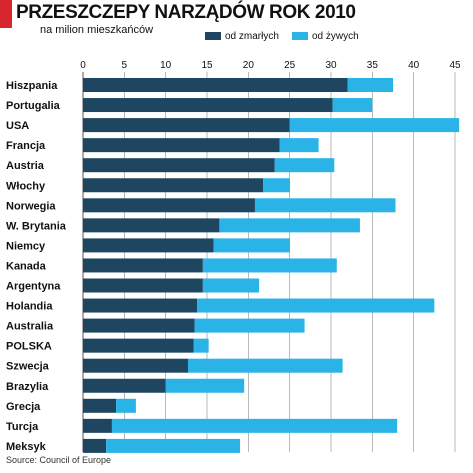  Describe the element at coordinates (26, 266) in the screenshot. I see `category-label: Kanada` at that location.